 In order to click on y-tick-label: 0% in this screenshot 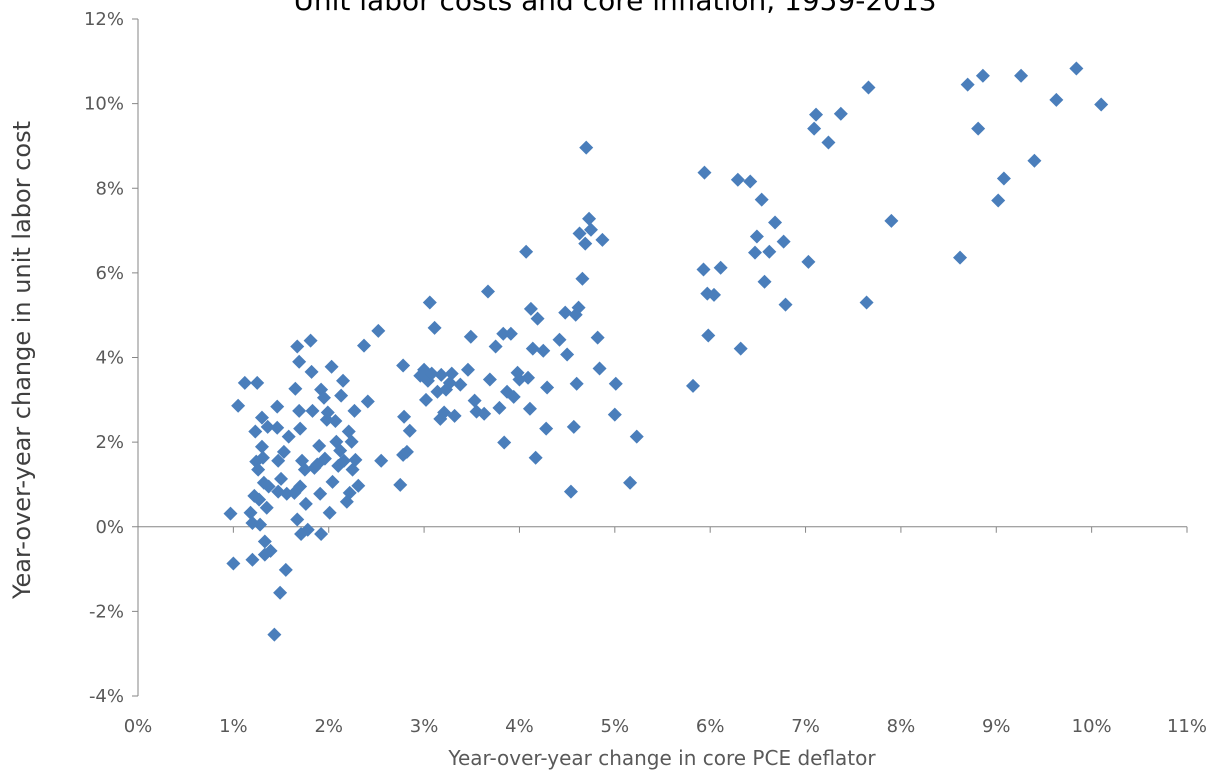, I will do `click(109, 527)`.